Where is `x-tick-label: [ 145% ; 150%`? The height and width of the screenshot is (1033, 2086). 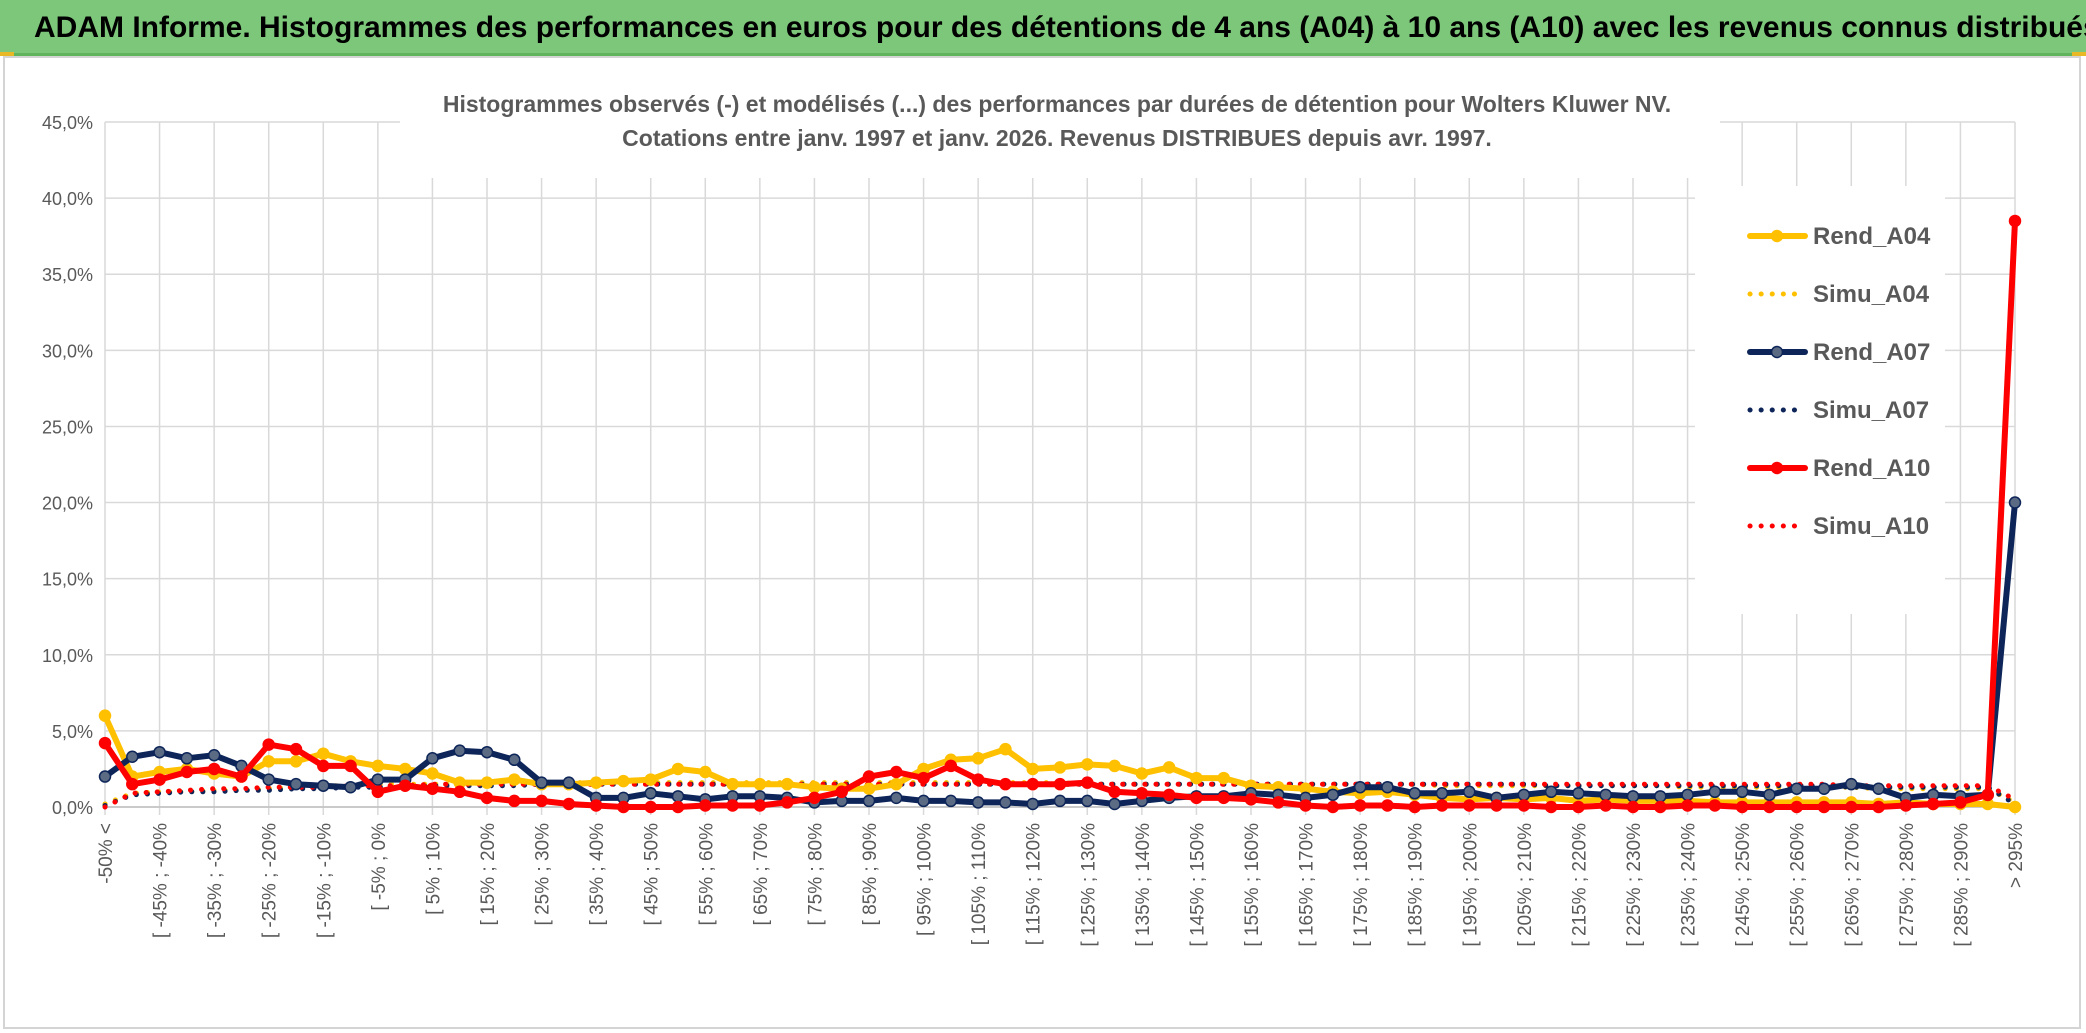 x-tick-label: [ 145% ; 150% is located at coordinates (1197, 885).